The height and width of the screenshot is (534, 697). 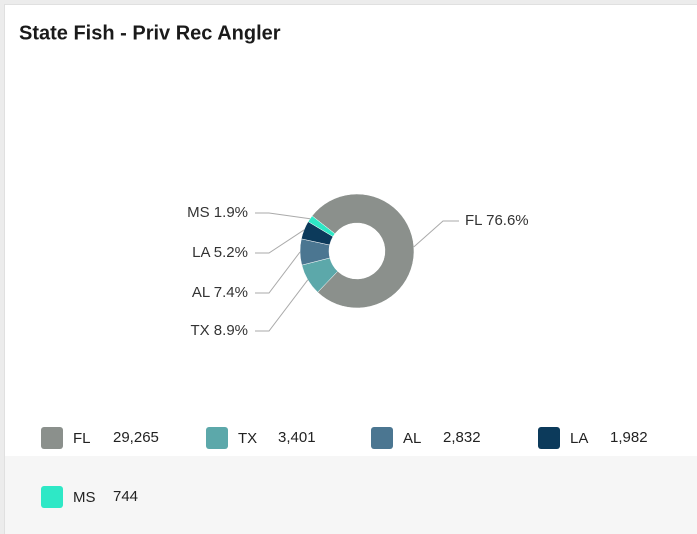 What do you see at coordinates (297, 437) in the screenshot?
I see `legend-value: 3,401` at bounding box center [297, 437].